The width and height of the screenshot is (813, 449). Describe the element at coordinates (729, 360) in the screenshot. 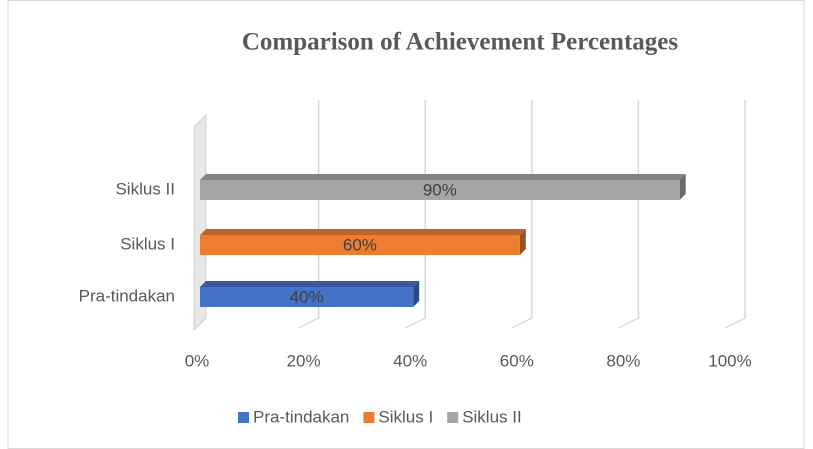

I see `x-tick-label: 100%` at that location.